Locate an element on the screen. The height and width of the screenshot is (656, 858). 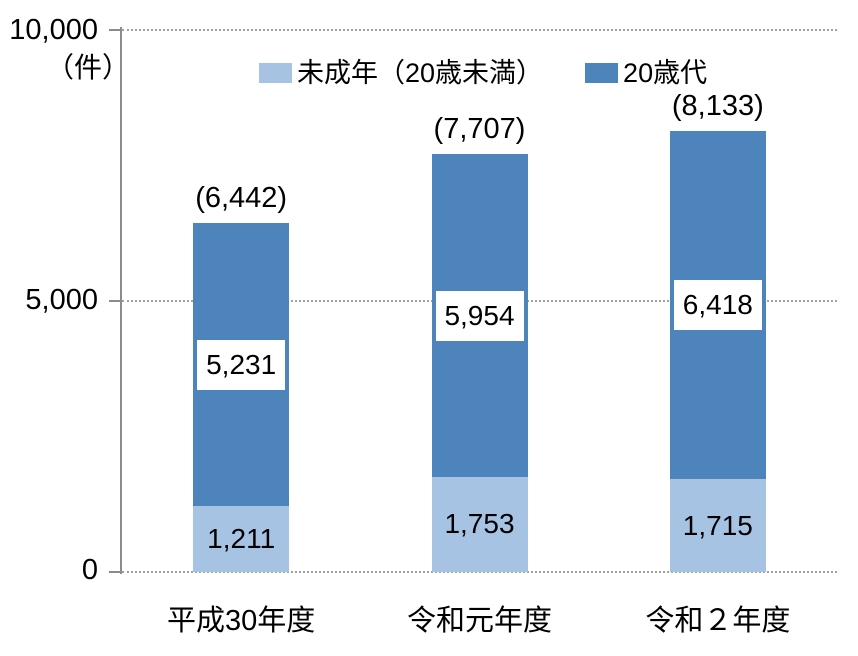
legend-label-twenties: 20歳代 is located at coordinates (665, 73).